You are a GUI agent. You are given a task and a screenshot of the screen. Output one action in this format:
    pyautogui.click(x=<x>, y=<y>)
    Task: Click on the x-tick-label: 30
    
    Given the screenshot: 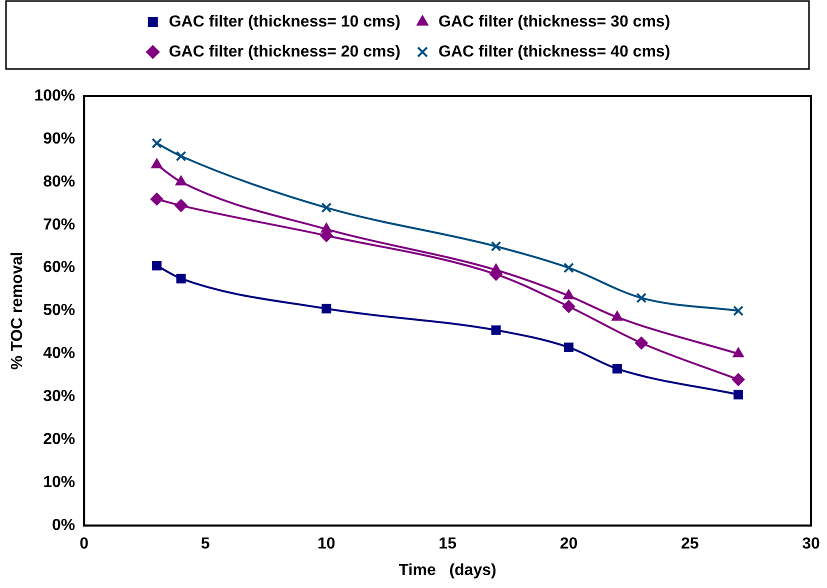 What is the action you would take?
    pyautogui.click(x=811, y=544)
    